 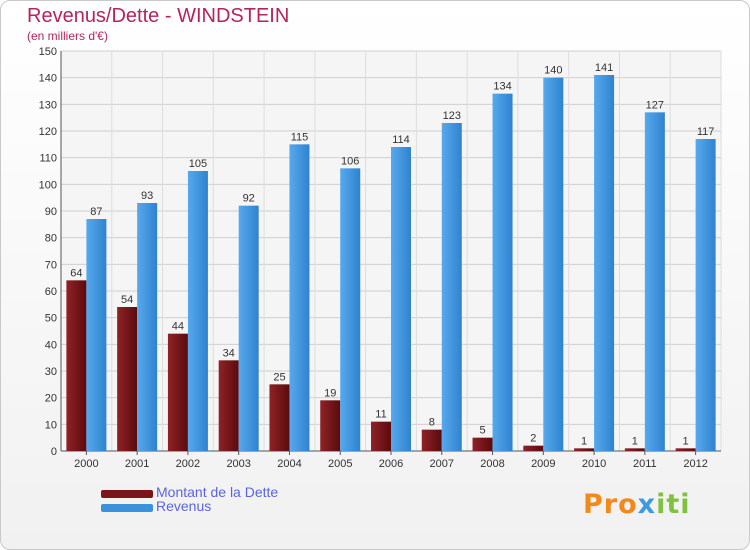 What do you see at coordinates (48, 185) in the screenshot?
I see `y-tick-label: 100` at bounding box center [48, 185].